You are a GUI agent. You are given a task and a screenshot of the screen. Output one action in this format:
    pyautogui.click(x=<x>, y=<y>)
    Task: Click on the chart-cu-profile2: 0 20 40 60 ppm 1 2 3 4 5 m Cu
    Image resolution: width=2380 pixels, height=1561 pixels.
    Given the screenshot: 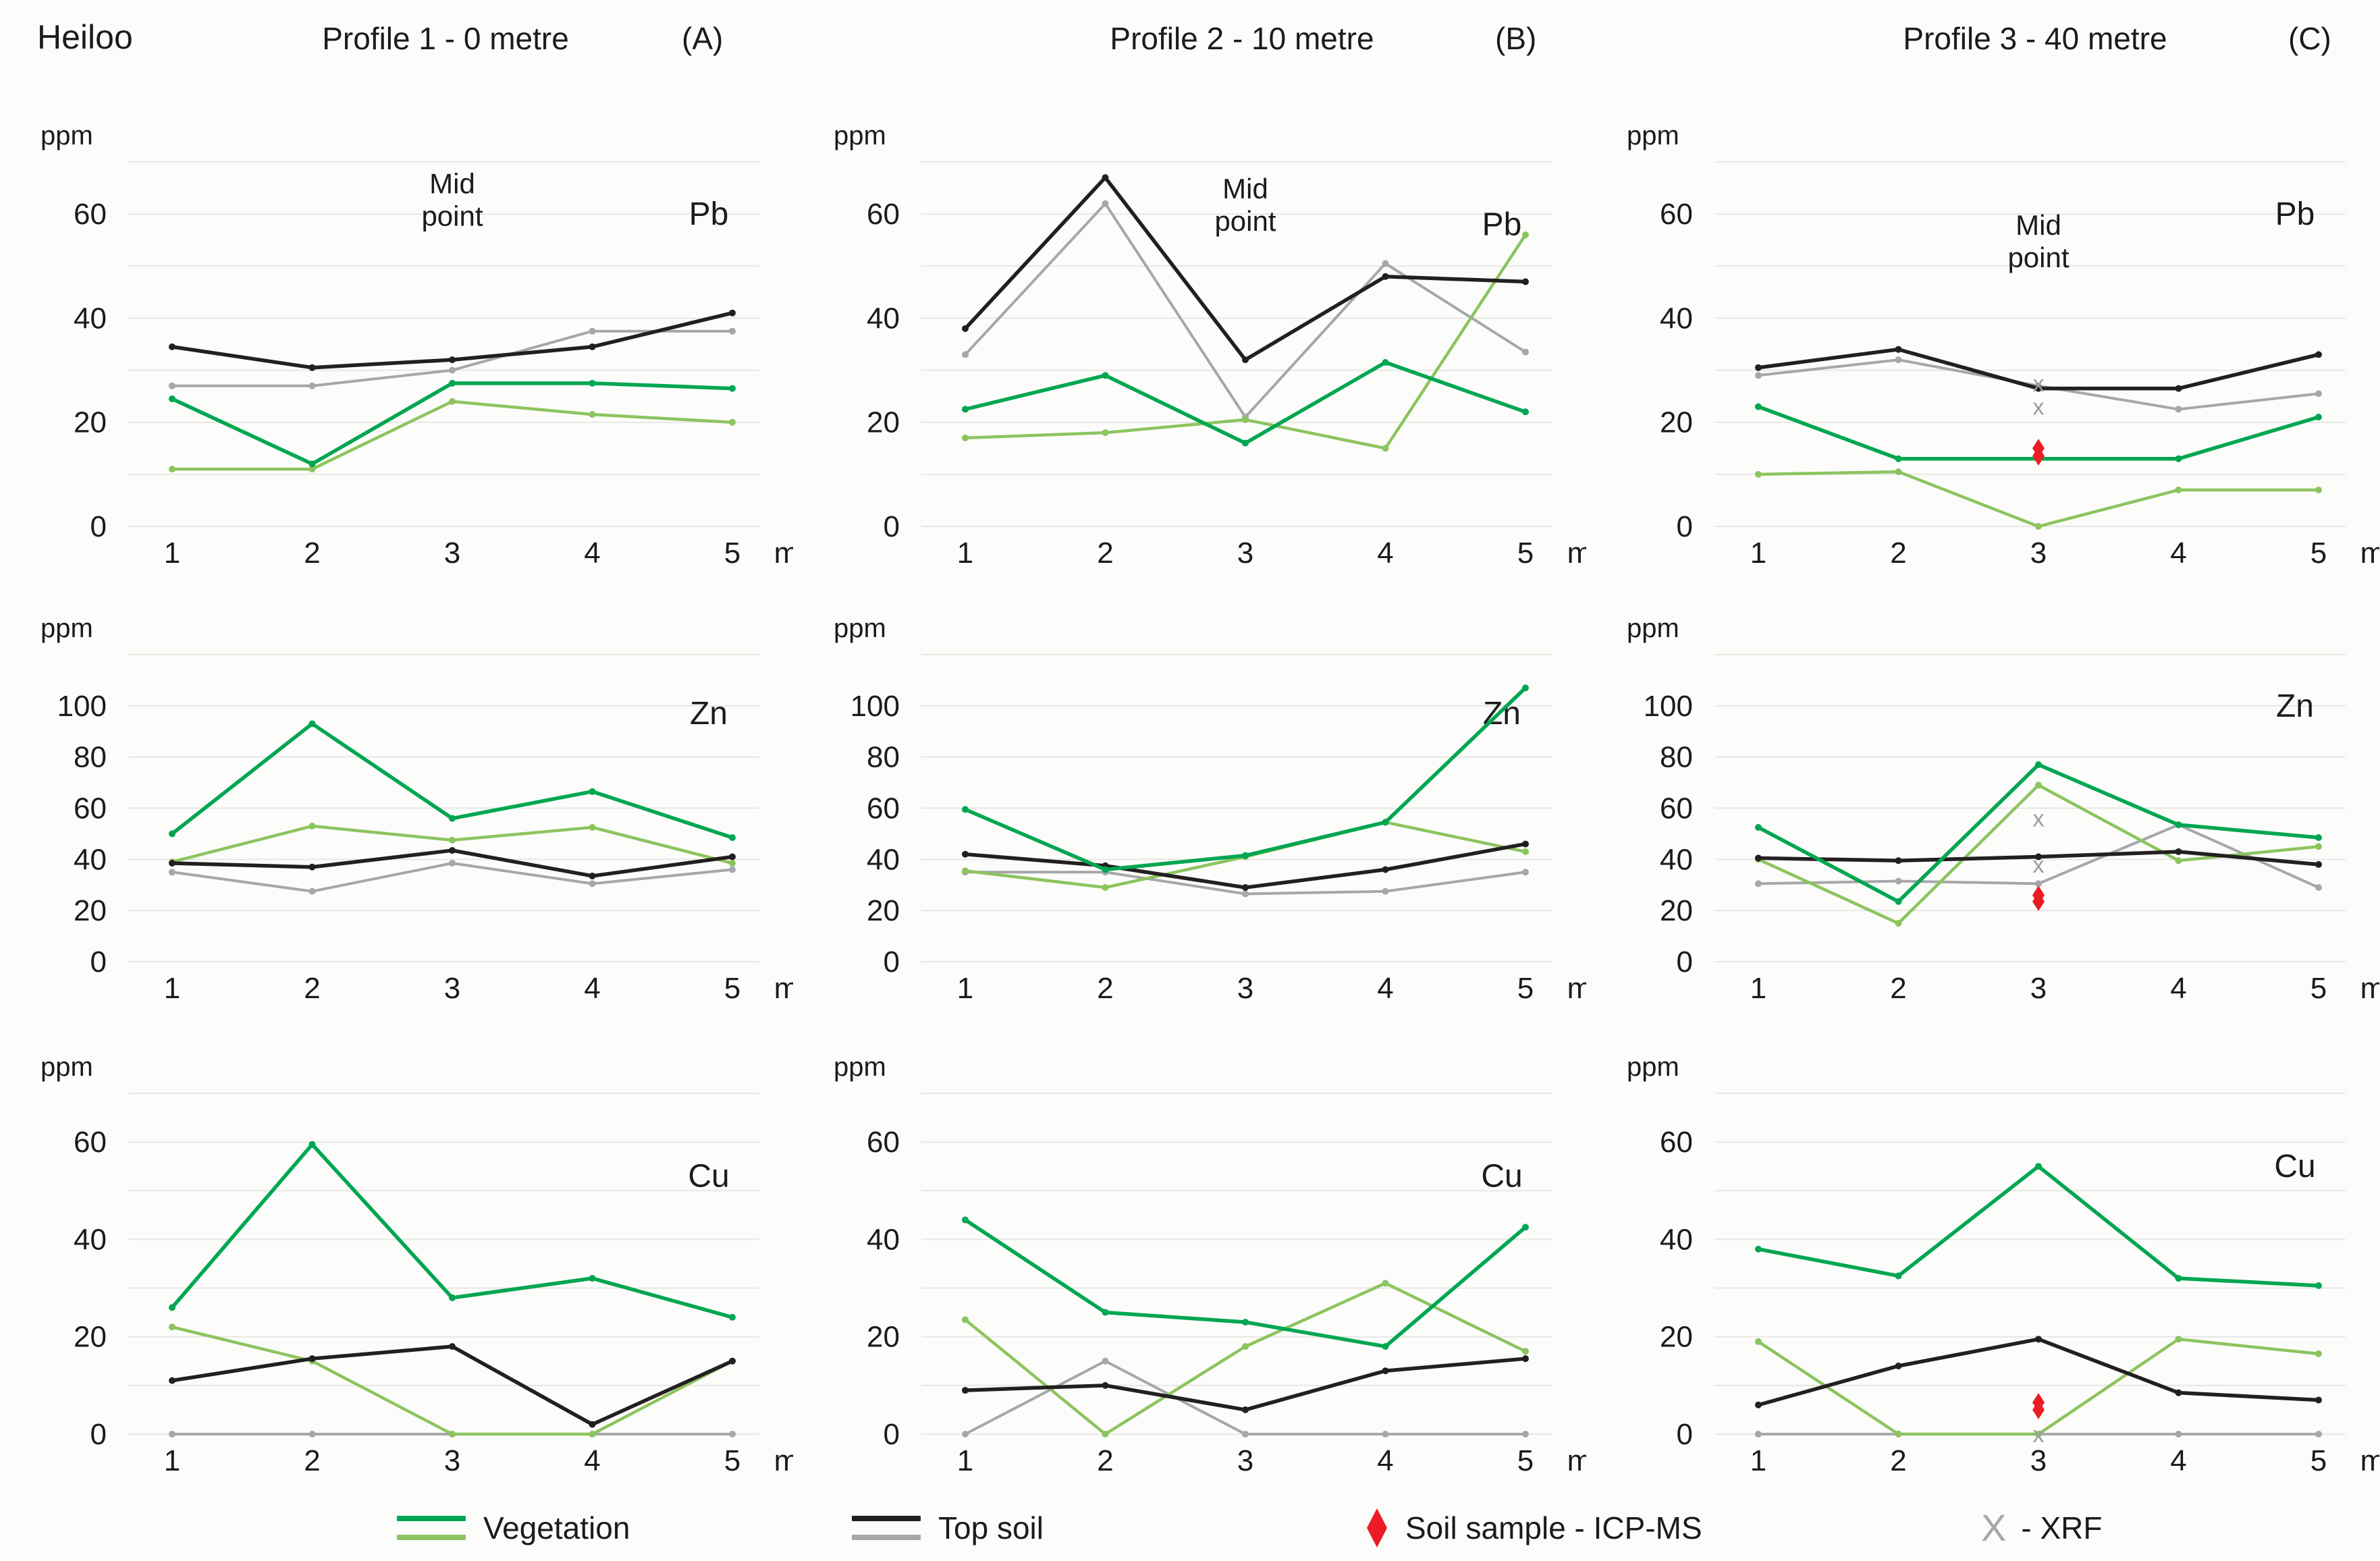 What is the action you would take?
    pyautogui.click(x=1210, y=1264)
    